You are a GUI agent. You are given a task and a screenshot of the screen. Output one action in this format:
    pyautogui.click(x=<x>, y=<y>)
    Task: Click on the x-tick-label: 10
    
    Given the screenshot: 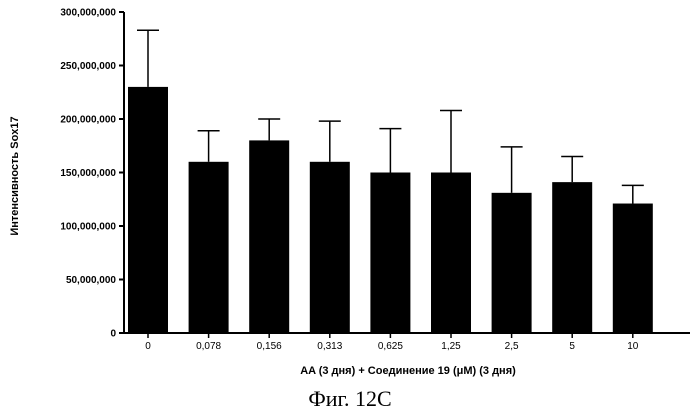 What is the action you would take?
    pyautogui.click(x=633, y=346)
    